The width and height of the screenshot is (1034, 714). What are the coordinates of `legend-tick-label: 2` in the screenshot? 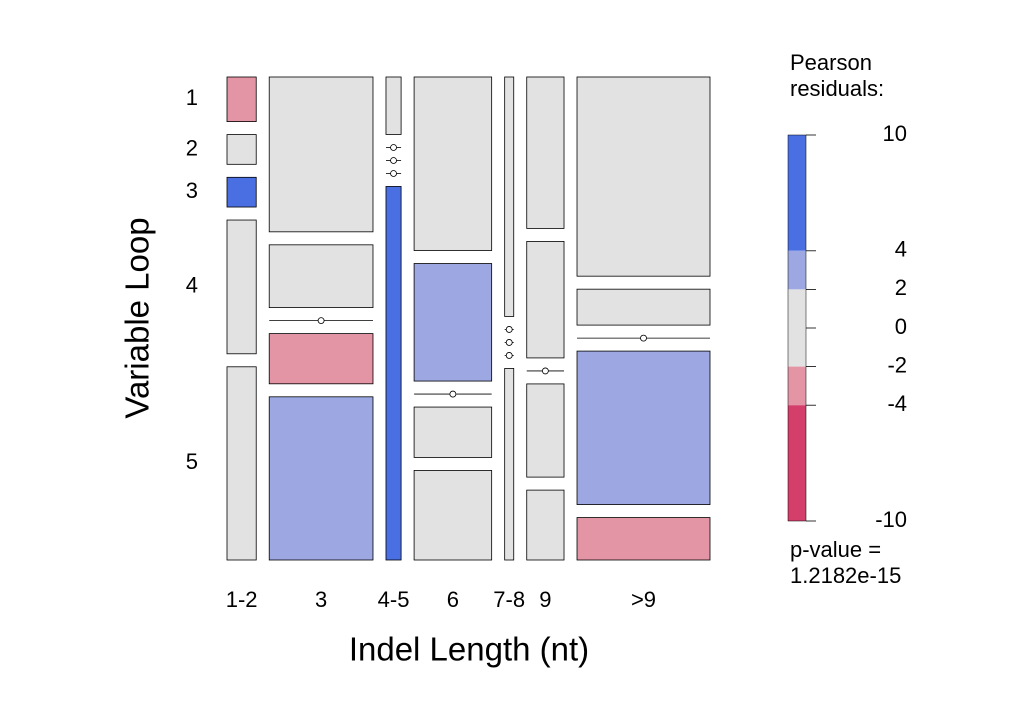 It's located at (901, 287).